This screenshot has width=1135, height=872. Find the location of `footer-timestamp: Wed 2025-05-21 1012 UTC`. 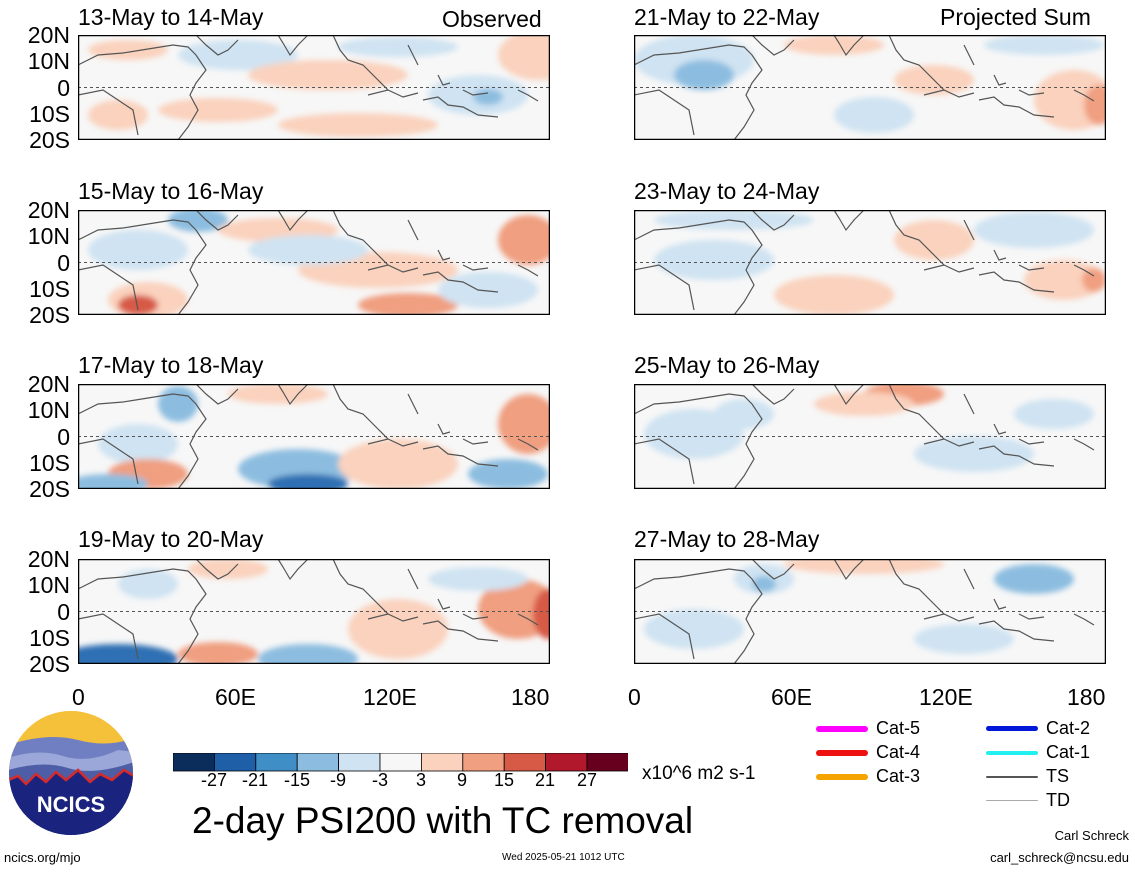

footer-timestamp: Wed 2025-05-21 1012 UTC is located at coordinates (563, 857).